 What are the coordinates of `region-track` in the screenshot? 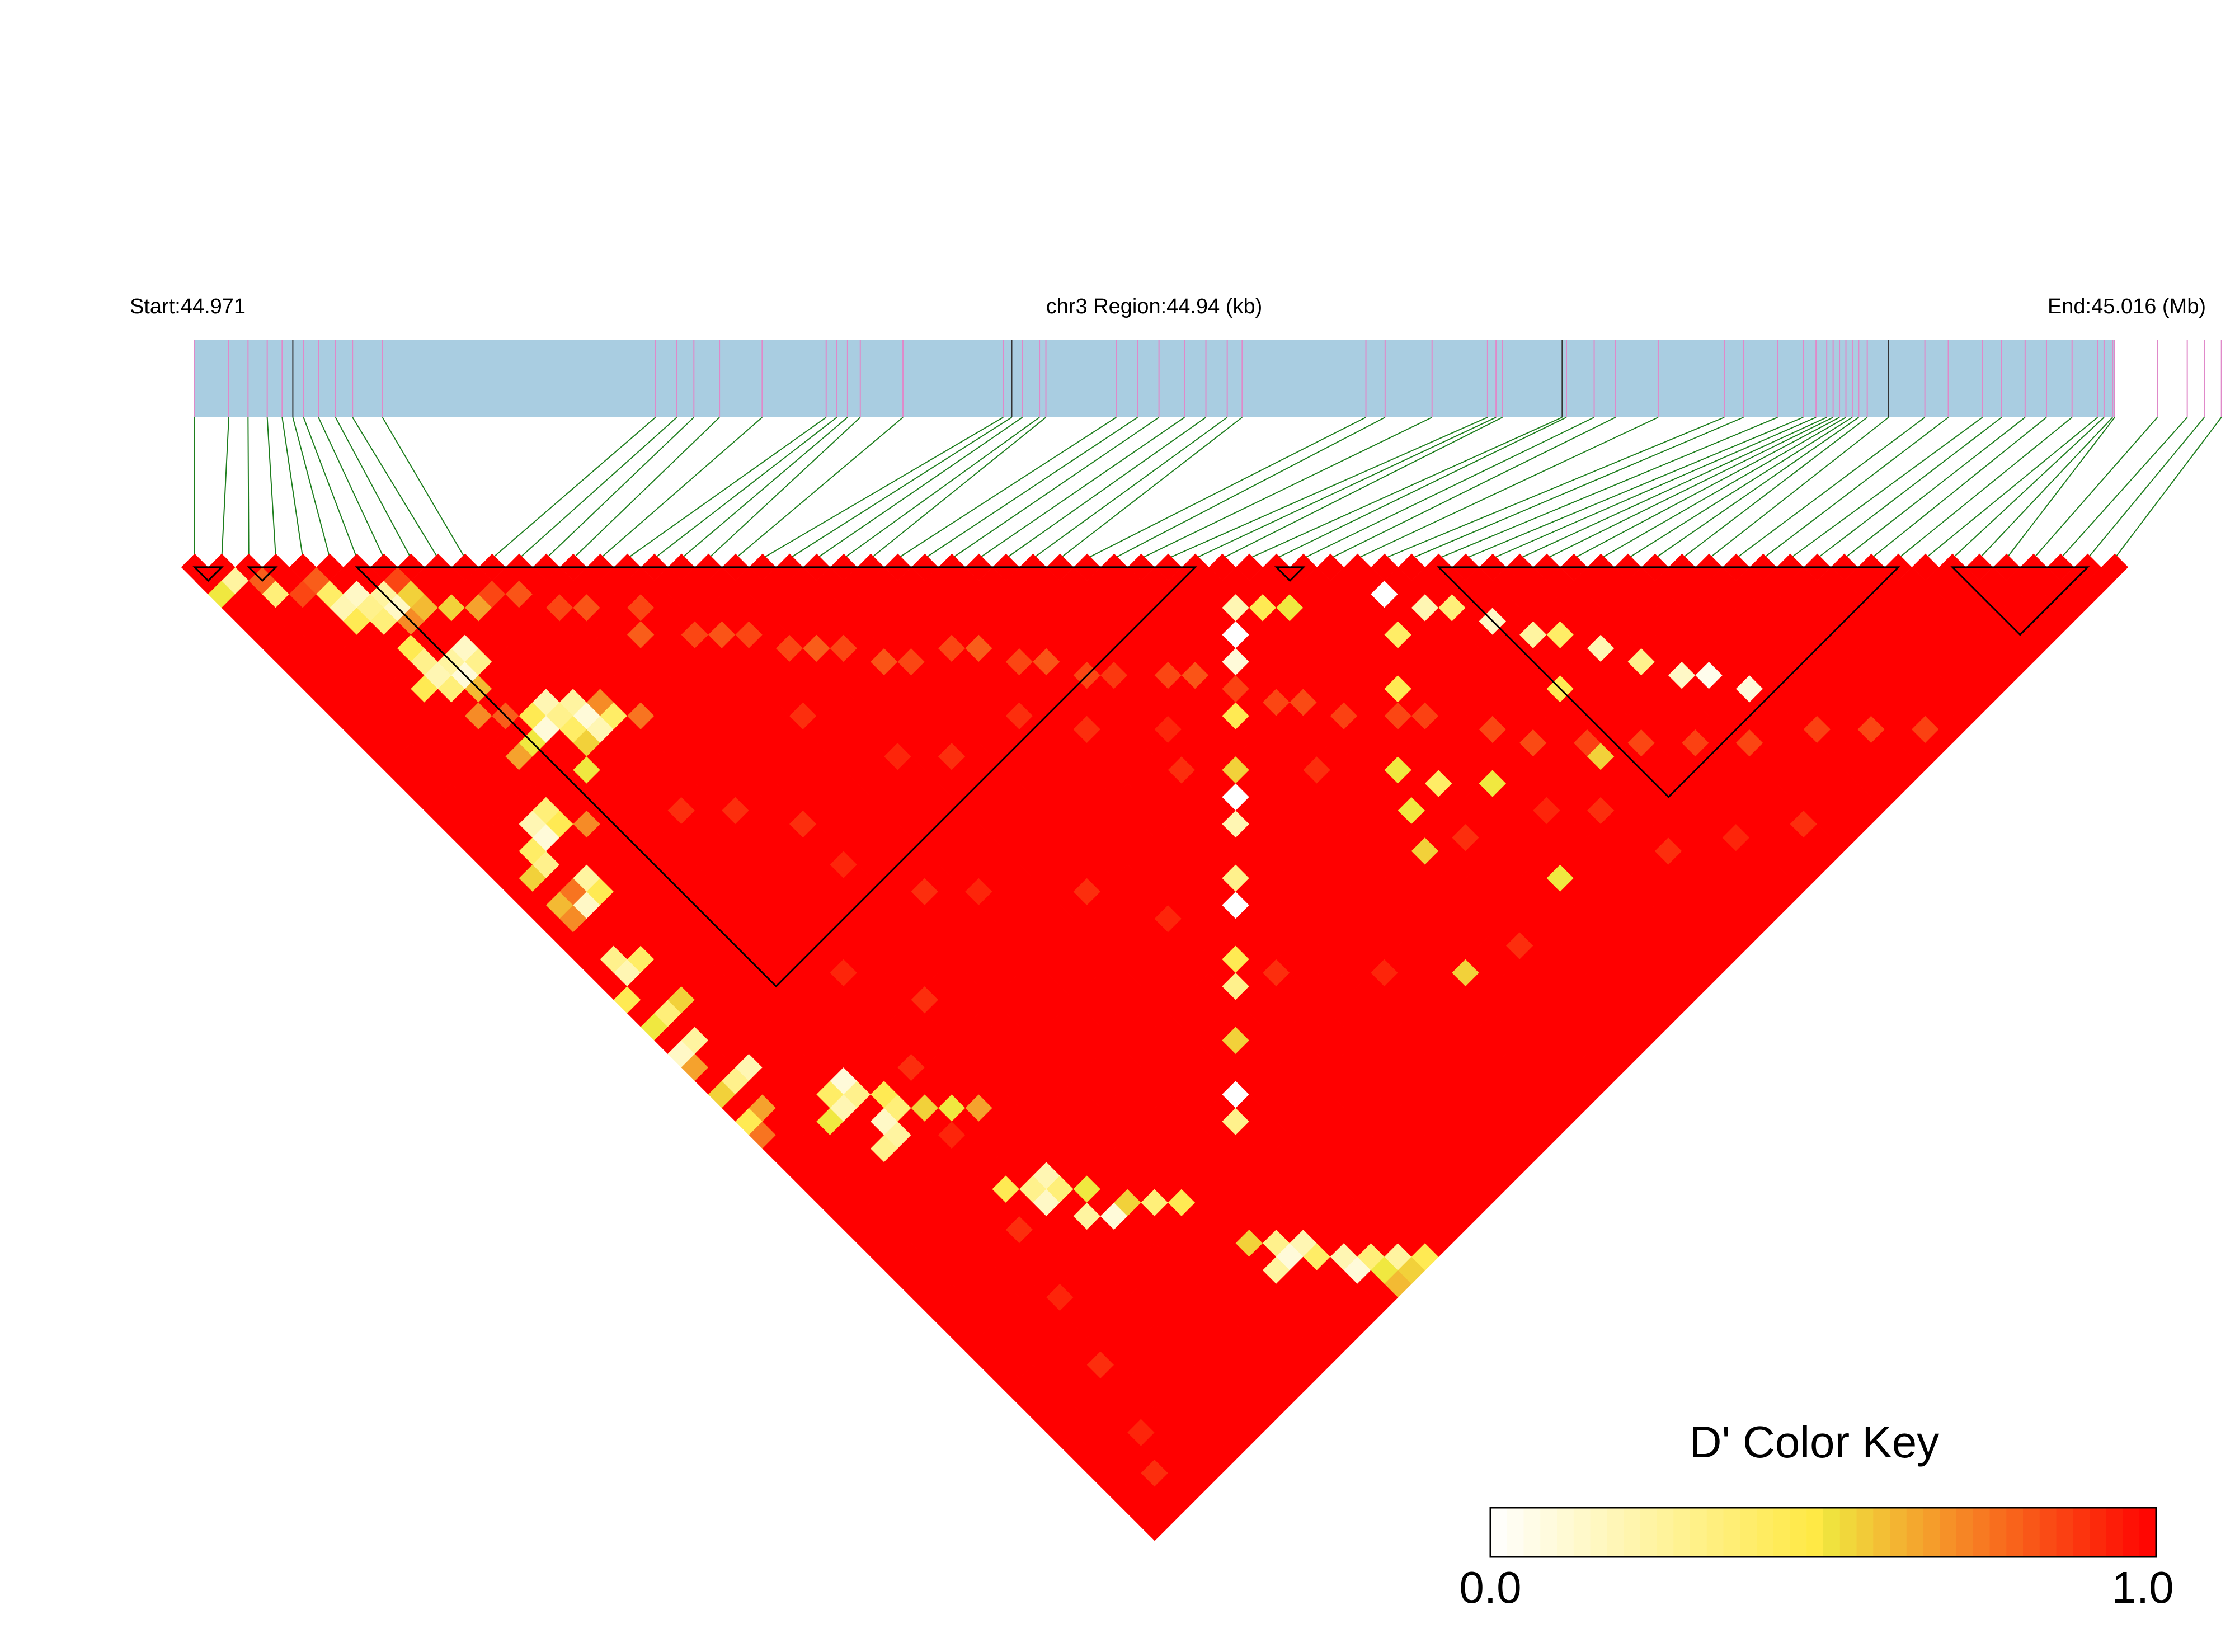 It's located at (1208, 379).